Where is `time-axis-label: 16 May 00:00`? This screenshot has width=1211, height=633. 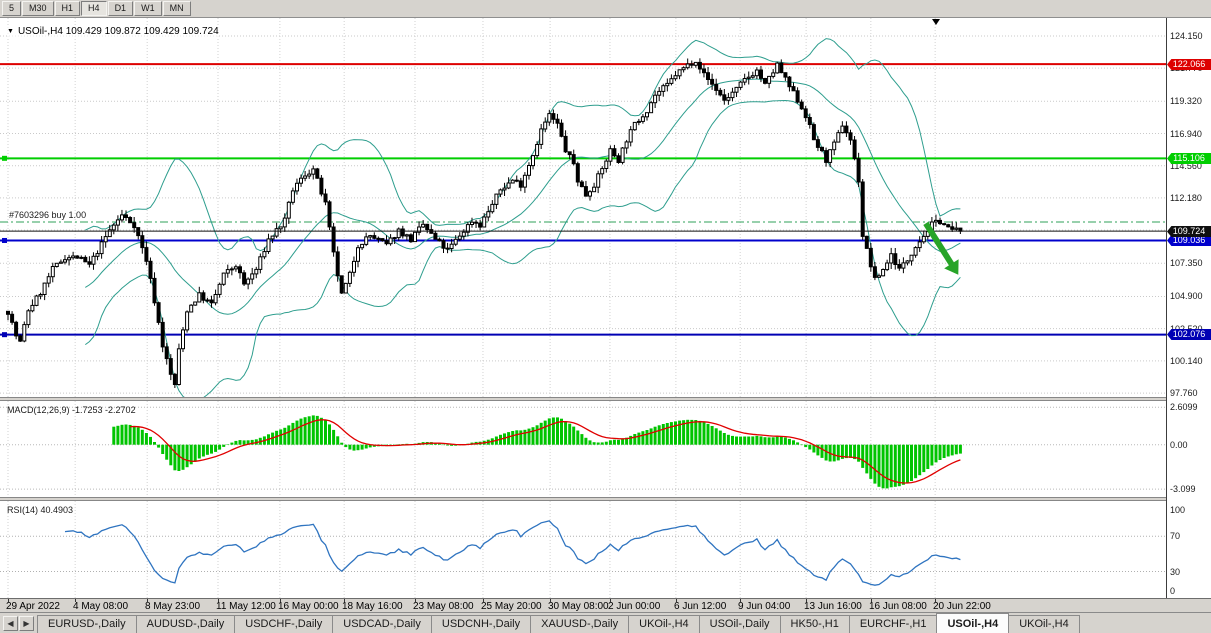
time-axis-label: 16 May 00:00 is located at coordinates (308, 606).